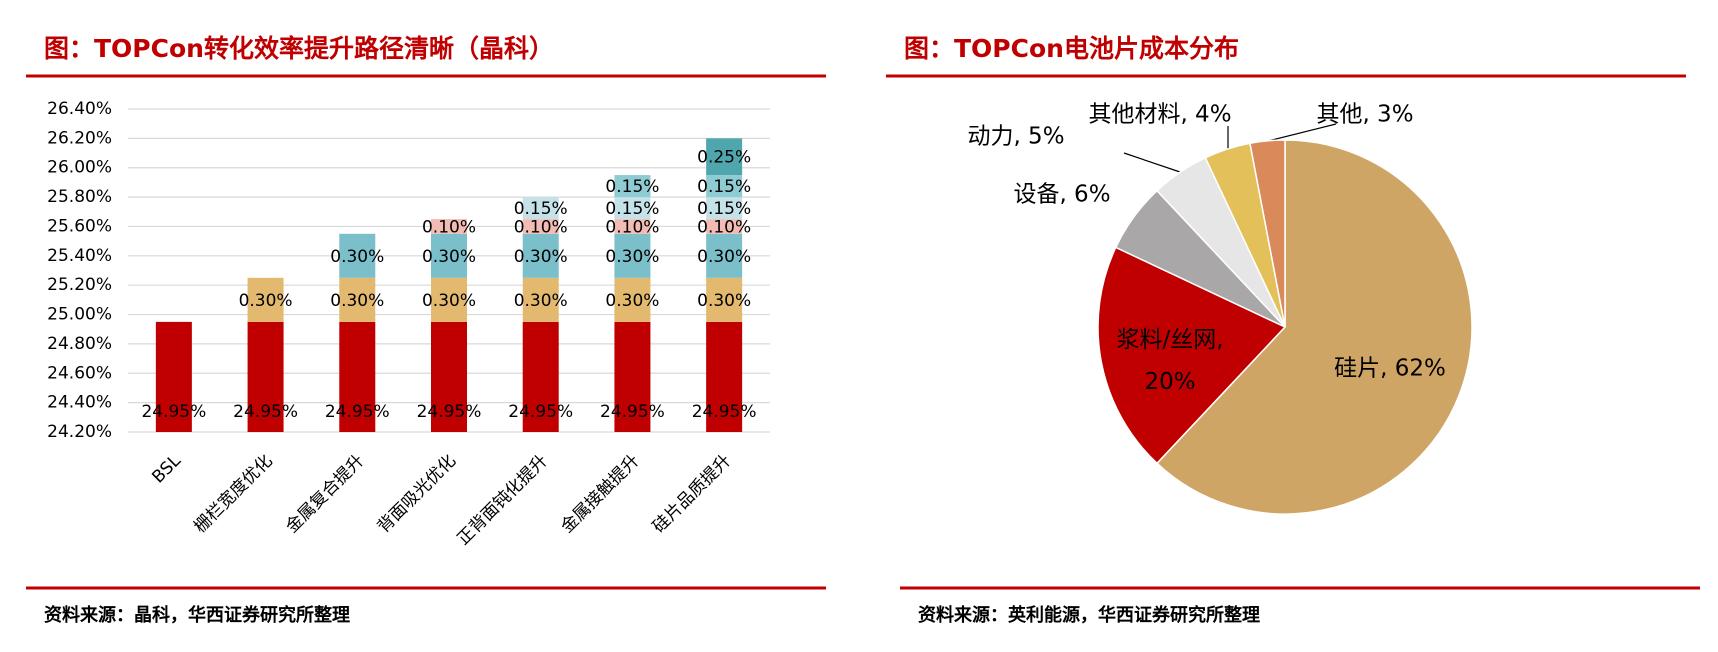 Image resolution: width=1718 pixels, height=652 pixels. What do you see at coordinates (79, 226) in the screenshot?
I see `y-tick-label: 25.60%` at bounding box center [79, 226].